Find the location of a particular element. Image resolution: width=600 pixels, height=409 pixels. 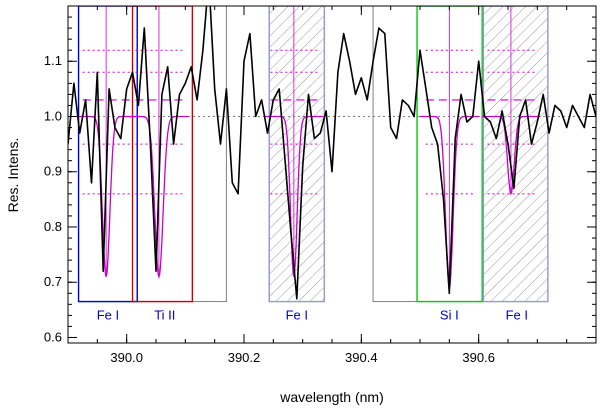

x-axis-title: wavelength (nm) is located at coordinates (331, 397).